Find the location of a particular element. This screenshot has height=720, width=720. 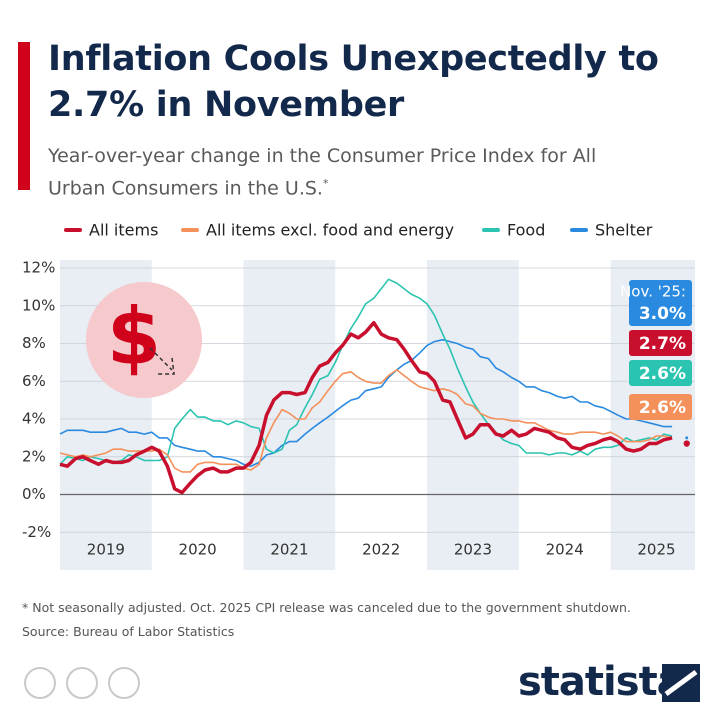

y-tick-label: 12% is located at coordinates (38, 268).